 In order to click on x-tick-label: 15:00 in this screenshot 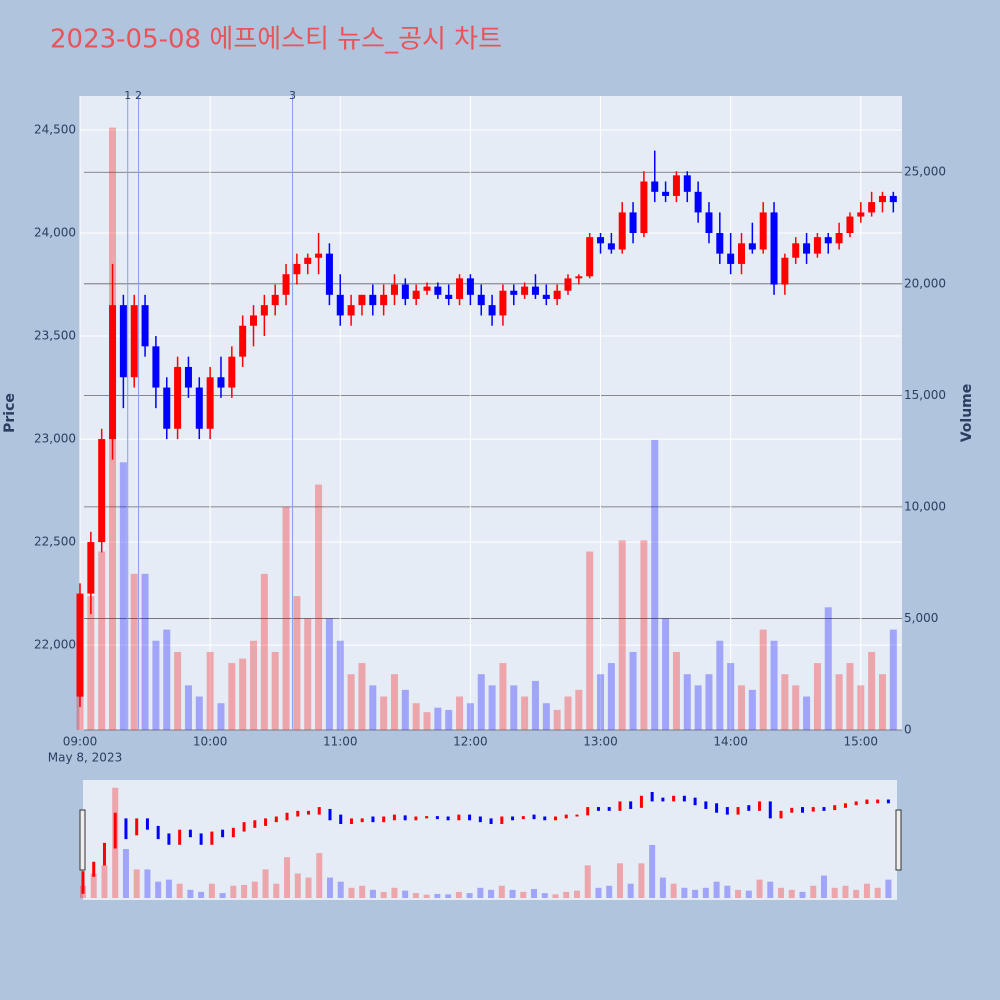, I will do `click(860, 742)`.